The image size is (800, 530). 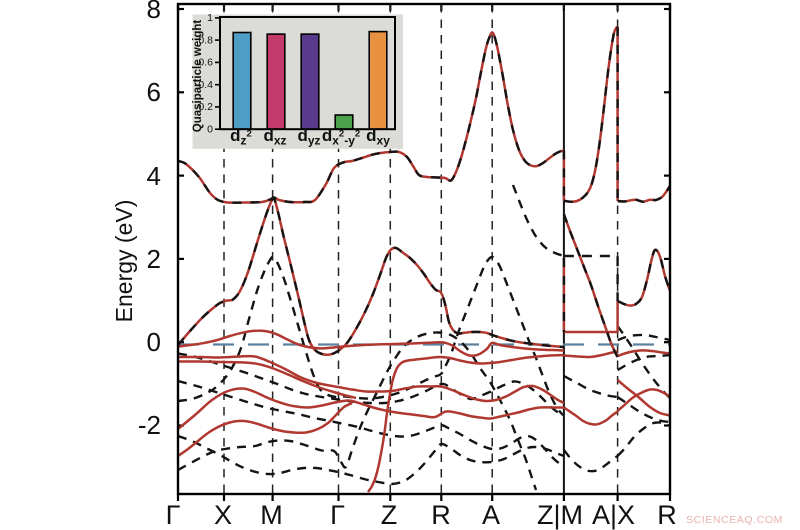 I want to click on svg-text: SCIENCEAQ.COM, so click(x=734, y=520).